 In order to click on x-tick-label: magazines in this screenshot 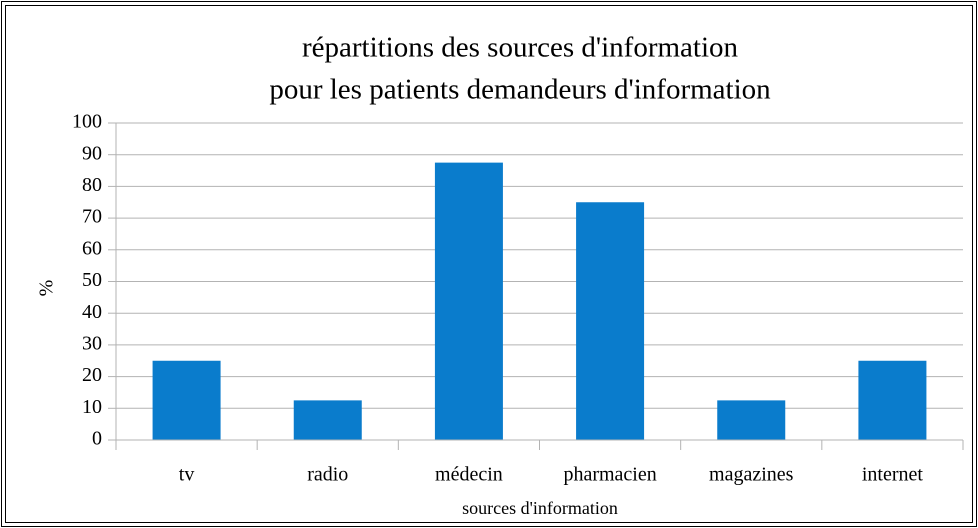, I will do `click(751, 475)`.